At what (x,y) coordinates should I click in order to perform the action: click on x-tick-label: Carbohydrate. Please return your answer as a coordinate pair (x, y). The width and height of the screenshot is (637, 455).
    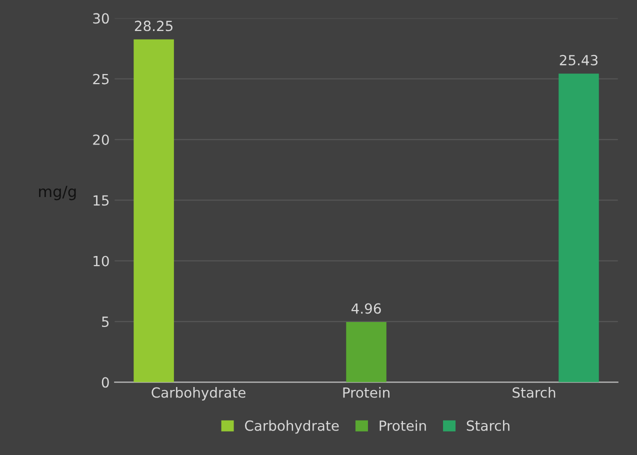
    Looking at the image, I should click on (199, 394).